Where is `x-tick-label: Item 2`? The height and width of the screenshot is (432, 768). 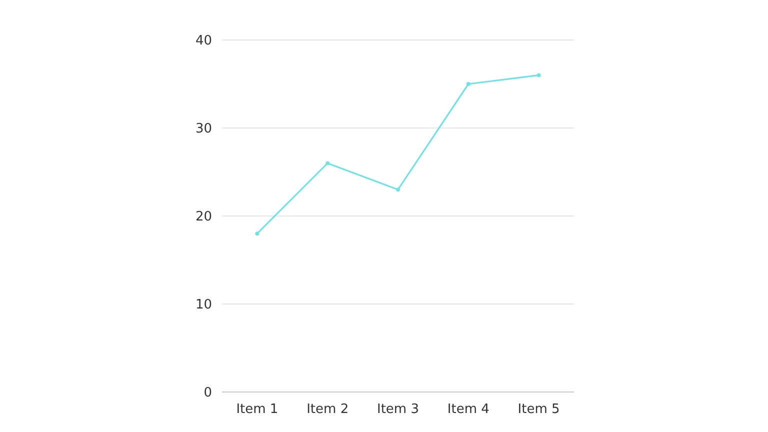
x-tick-label: Item 2 is located at coordinates (327, 409).